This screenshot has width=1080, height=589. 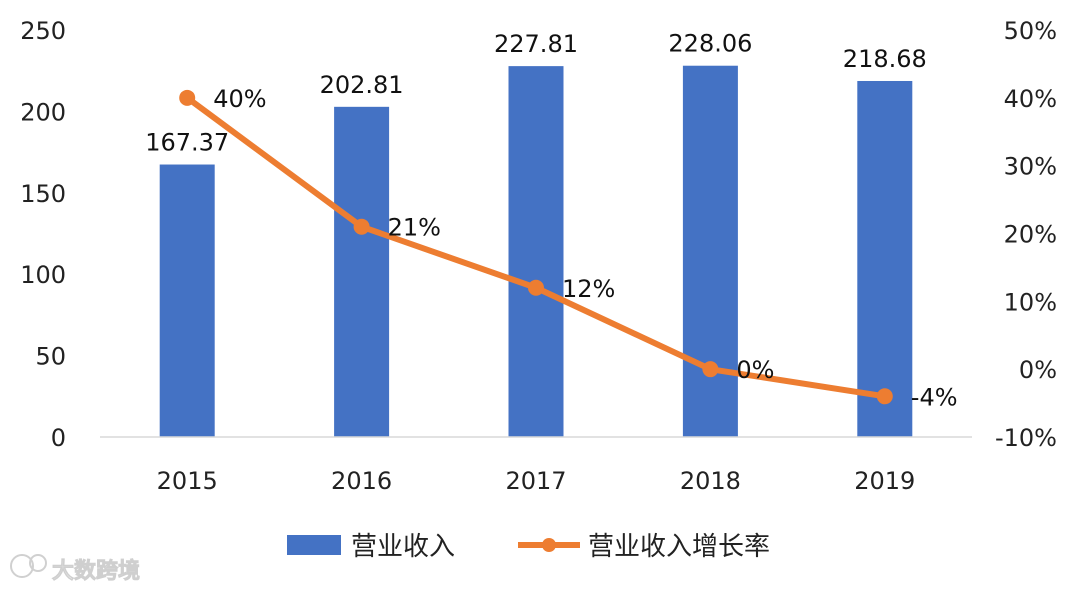 What do you see at coordinates (239, 99) in the screenshot?
I see `line-data-label: 40%` at bounding box center [239, 99].